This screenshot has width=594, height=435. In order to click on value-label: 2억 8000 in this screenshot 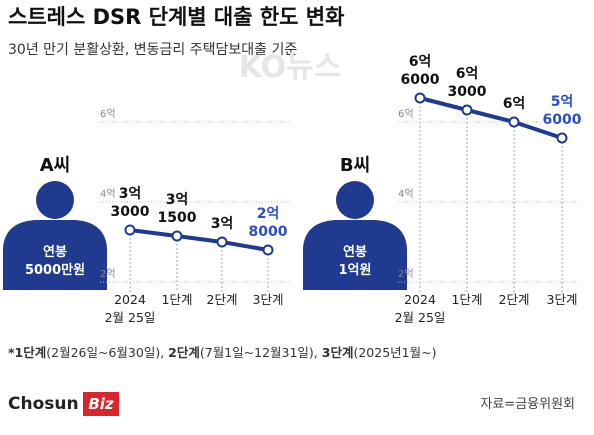, I will do `click(268, 223)`.